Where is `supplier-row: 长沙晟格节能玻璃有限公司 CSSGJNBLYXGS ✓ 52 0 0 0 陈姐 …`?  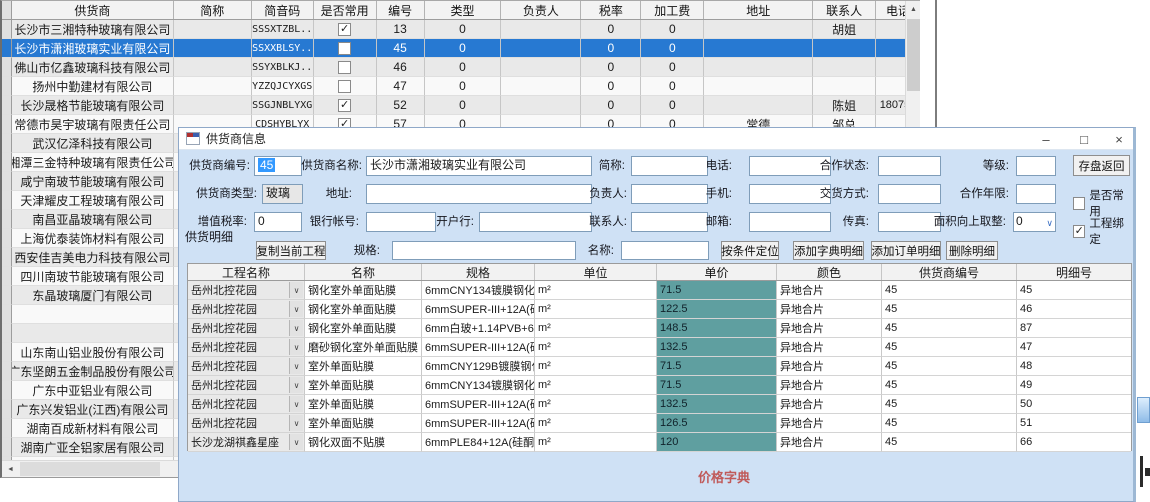
supplier-row: 长沙晟格节能玻璃有限公司 CSSGJNBLYXGS ✓ 52 0 0 0 陈姐 … is located at coordinates (461, 105).